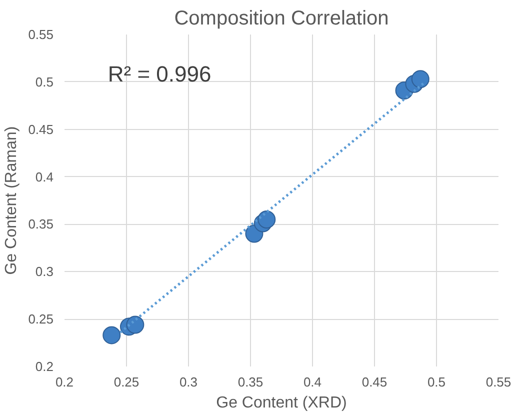 Image resolution: width=513 pixels, height=414 pixels. What do you see at coordinates (375, 382) in the screenshot?
I see `x-tick-label: 0.45` at bounding box center [375, 382].